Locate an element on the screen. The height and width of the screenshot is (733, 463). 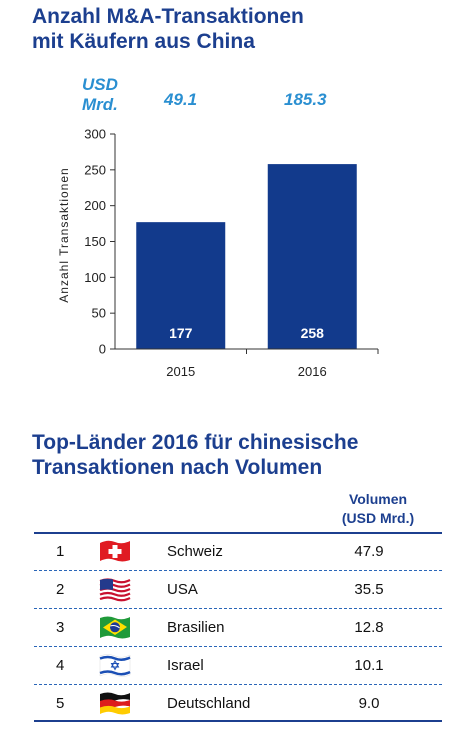
bar-2015 is located at coordinates (181, 285).